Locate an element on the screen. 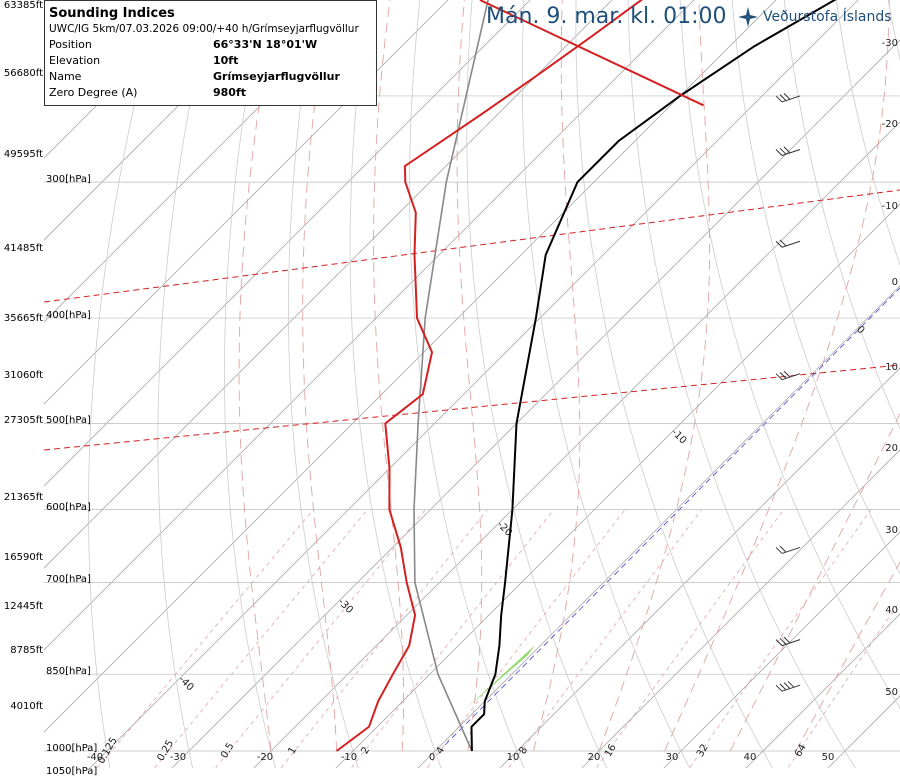 The height and width of the screenshot is (777, 900). pressure-label: 500[hPa] is located at coordinates (68, 420).